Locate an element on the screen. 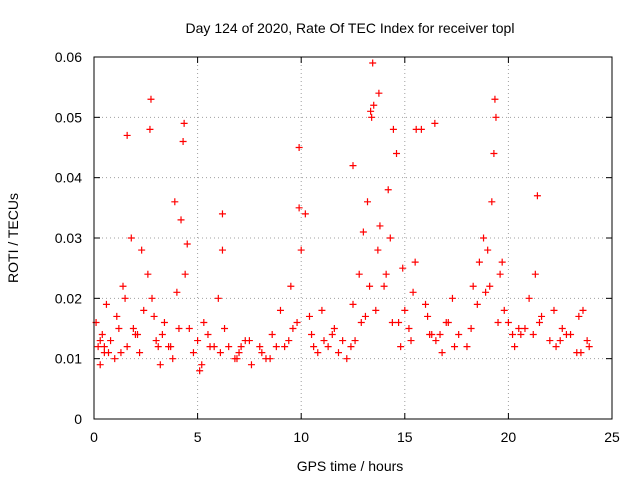  y-tick-label: 0 is located at coordinates (78, 419).